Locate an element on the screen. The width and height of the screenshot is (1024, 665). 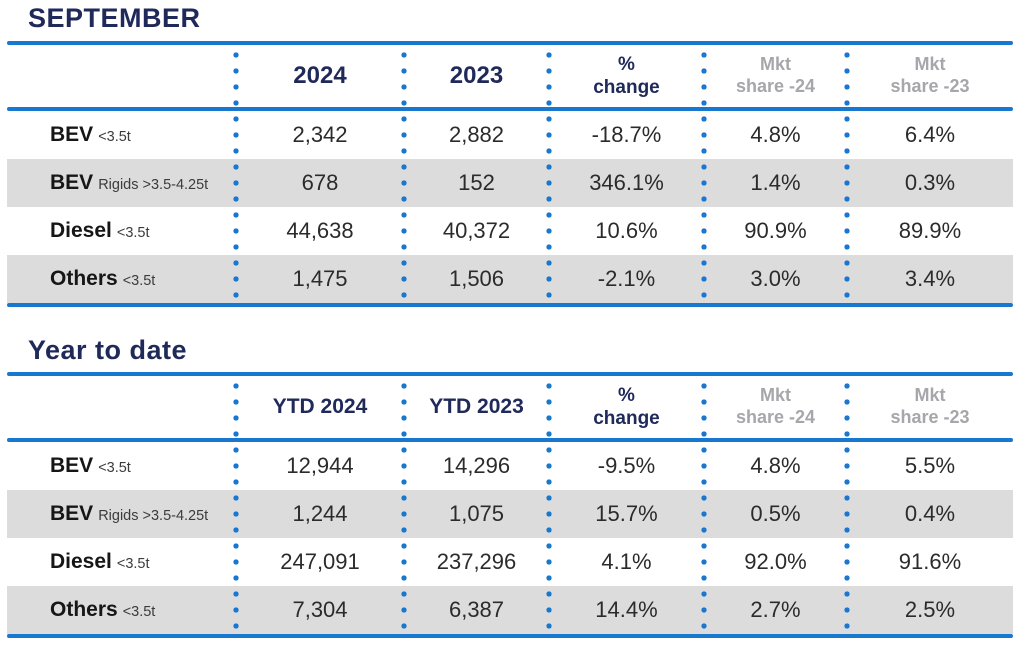
column-header: 2023 is located at coordinates (476, 75).